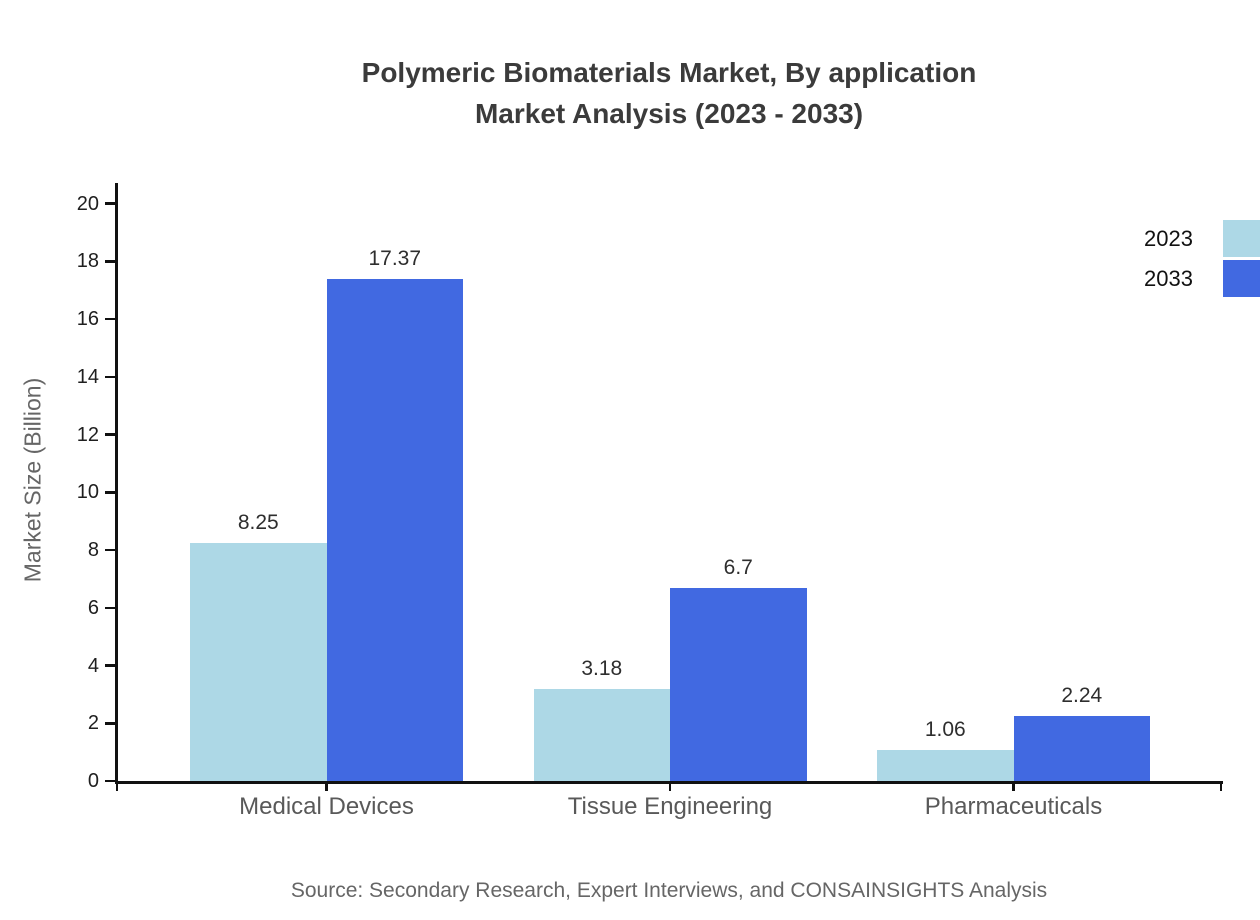  Describe the element at coordinates (93, 550) in the screenshot. I see `y-axis-tick-label: 8` at that location.